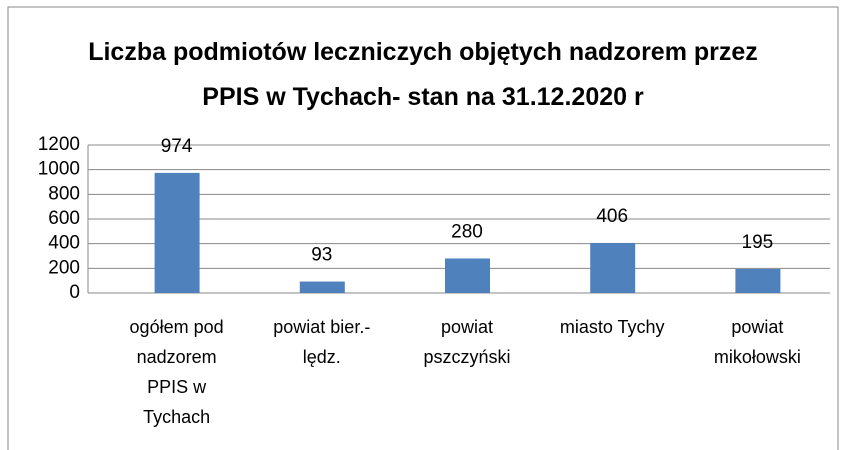  Describe the element at coordinates (59, 169) in the screenshot. I see `y-tick-label: 1000` at that location.